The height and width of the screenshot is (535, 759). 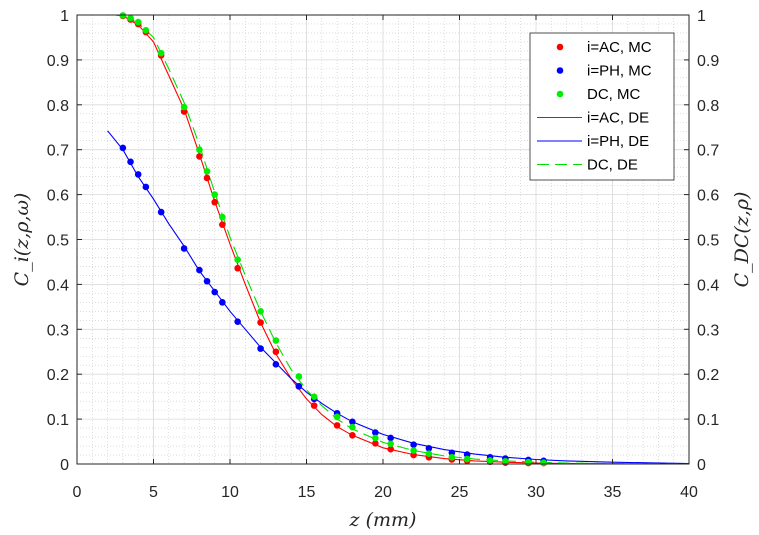 I want to click on y-tick-label-right: 0.7, so click(x=708, y=151).